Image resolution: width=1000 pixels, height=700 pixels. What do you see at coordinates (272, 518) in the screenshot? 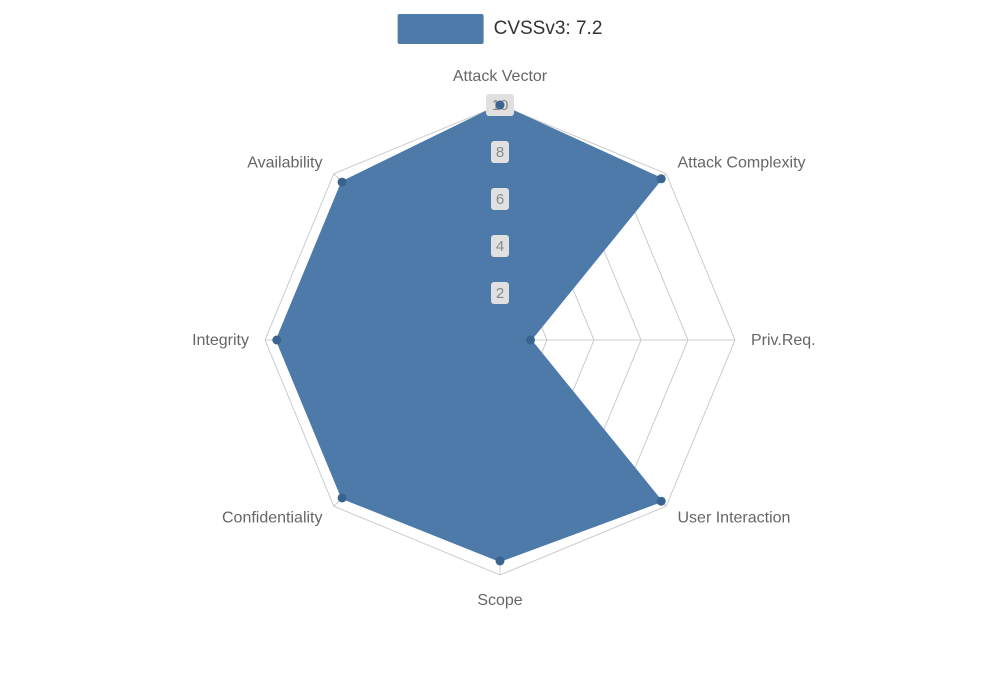
I see `svg-text: Confidentiality` at bounding box center [272, 518].